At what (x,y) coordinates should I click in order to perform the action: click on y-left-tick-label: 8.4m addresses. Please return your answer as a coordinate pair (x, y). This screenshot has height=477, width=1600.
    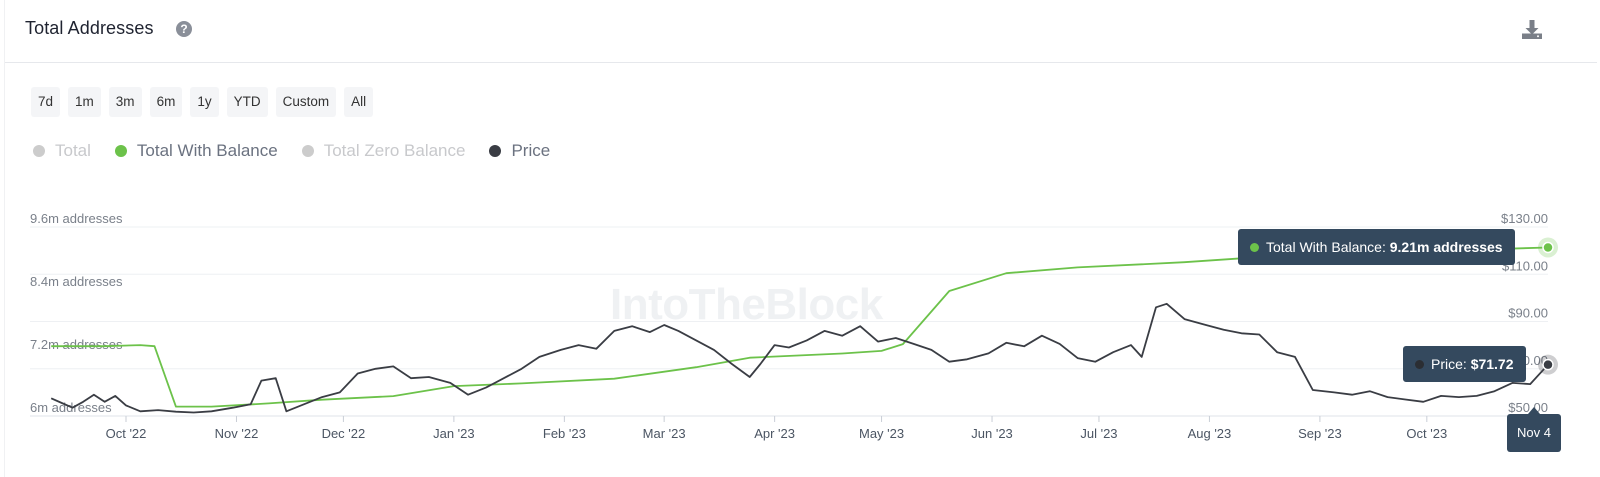
    Looking at the image, I should click on (76, 281).